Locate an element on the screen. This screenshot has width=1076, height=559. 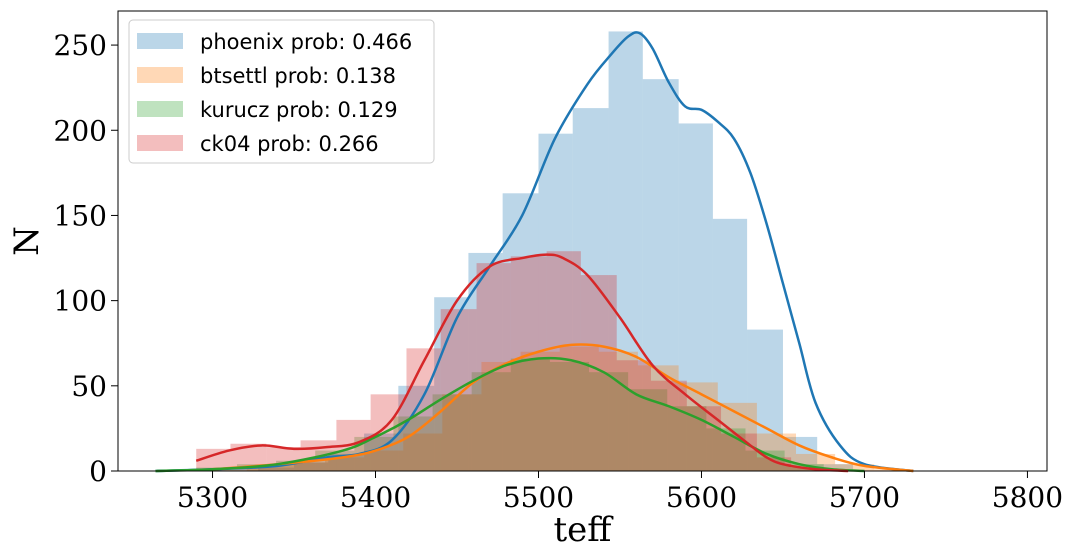
legend-label: btsettl prob: 0.138 is located at coordinates (298, 76).